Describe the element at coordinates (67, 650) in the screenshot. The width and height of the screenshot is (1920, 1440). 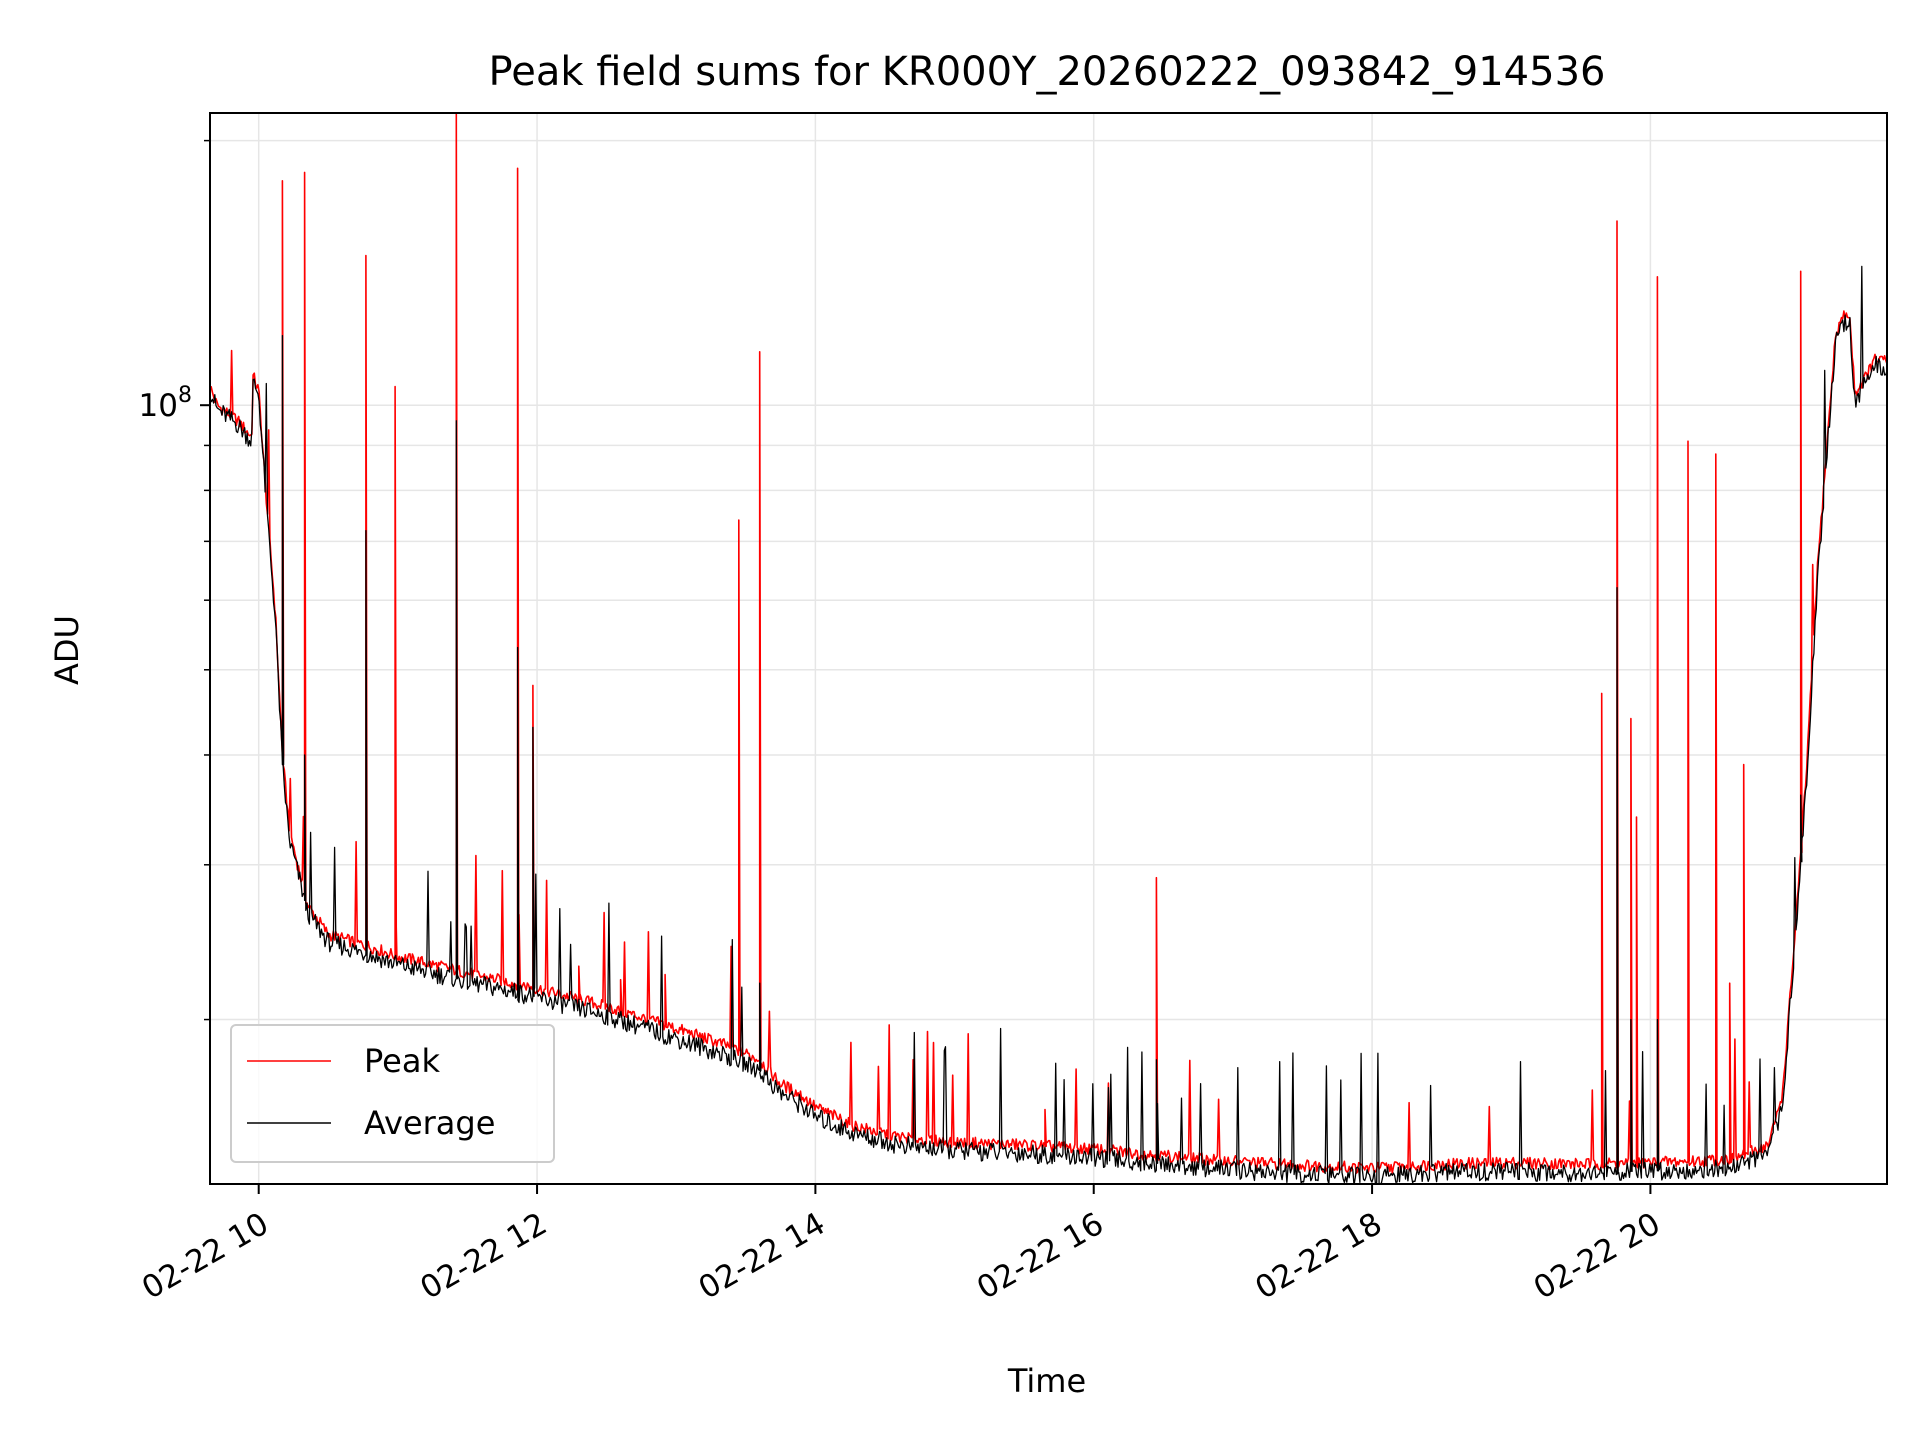
I see `y-axis-label: ADU` at that location.